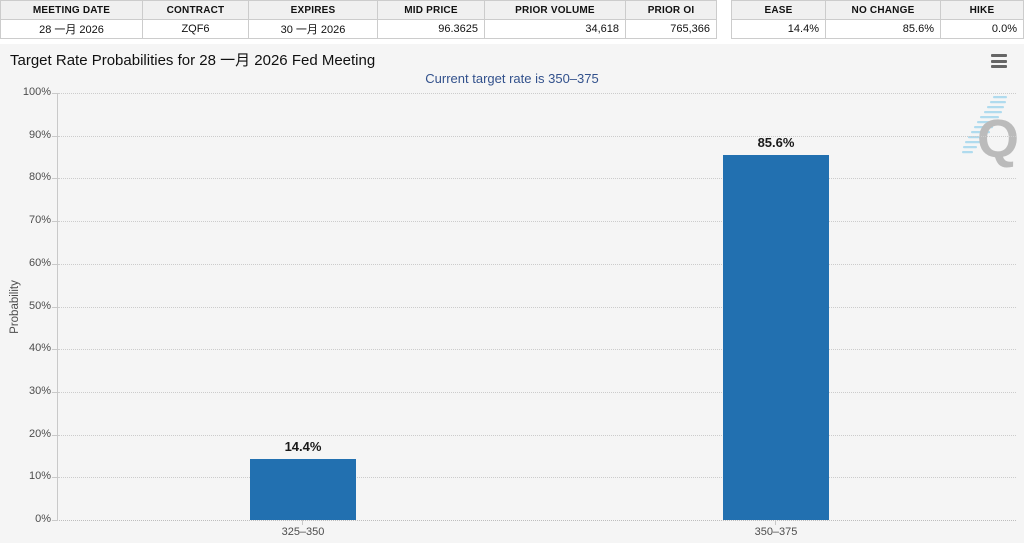  Describe the element at coordinates (39, 434) in the screenshot. I see `y-axis-label: 20%` at that location.